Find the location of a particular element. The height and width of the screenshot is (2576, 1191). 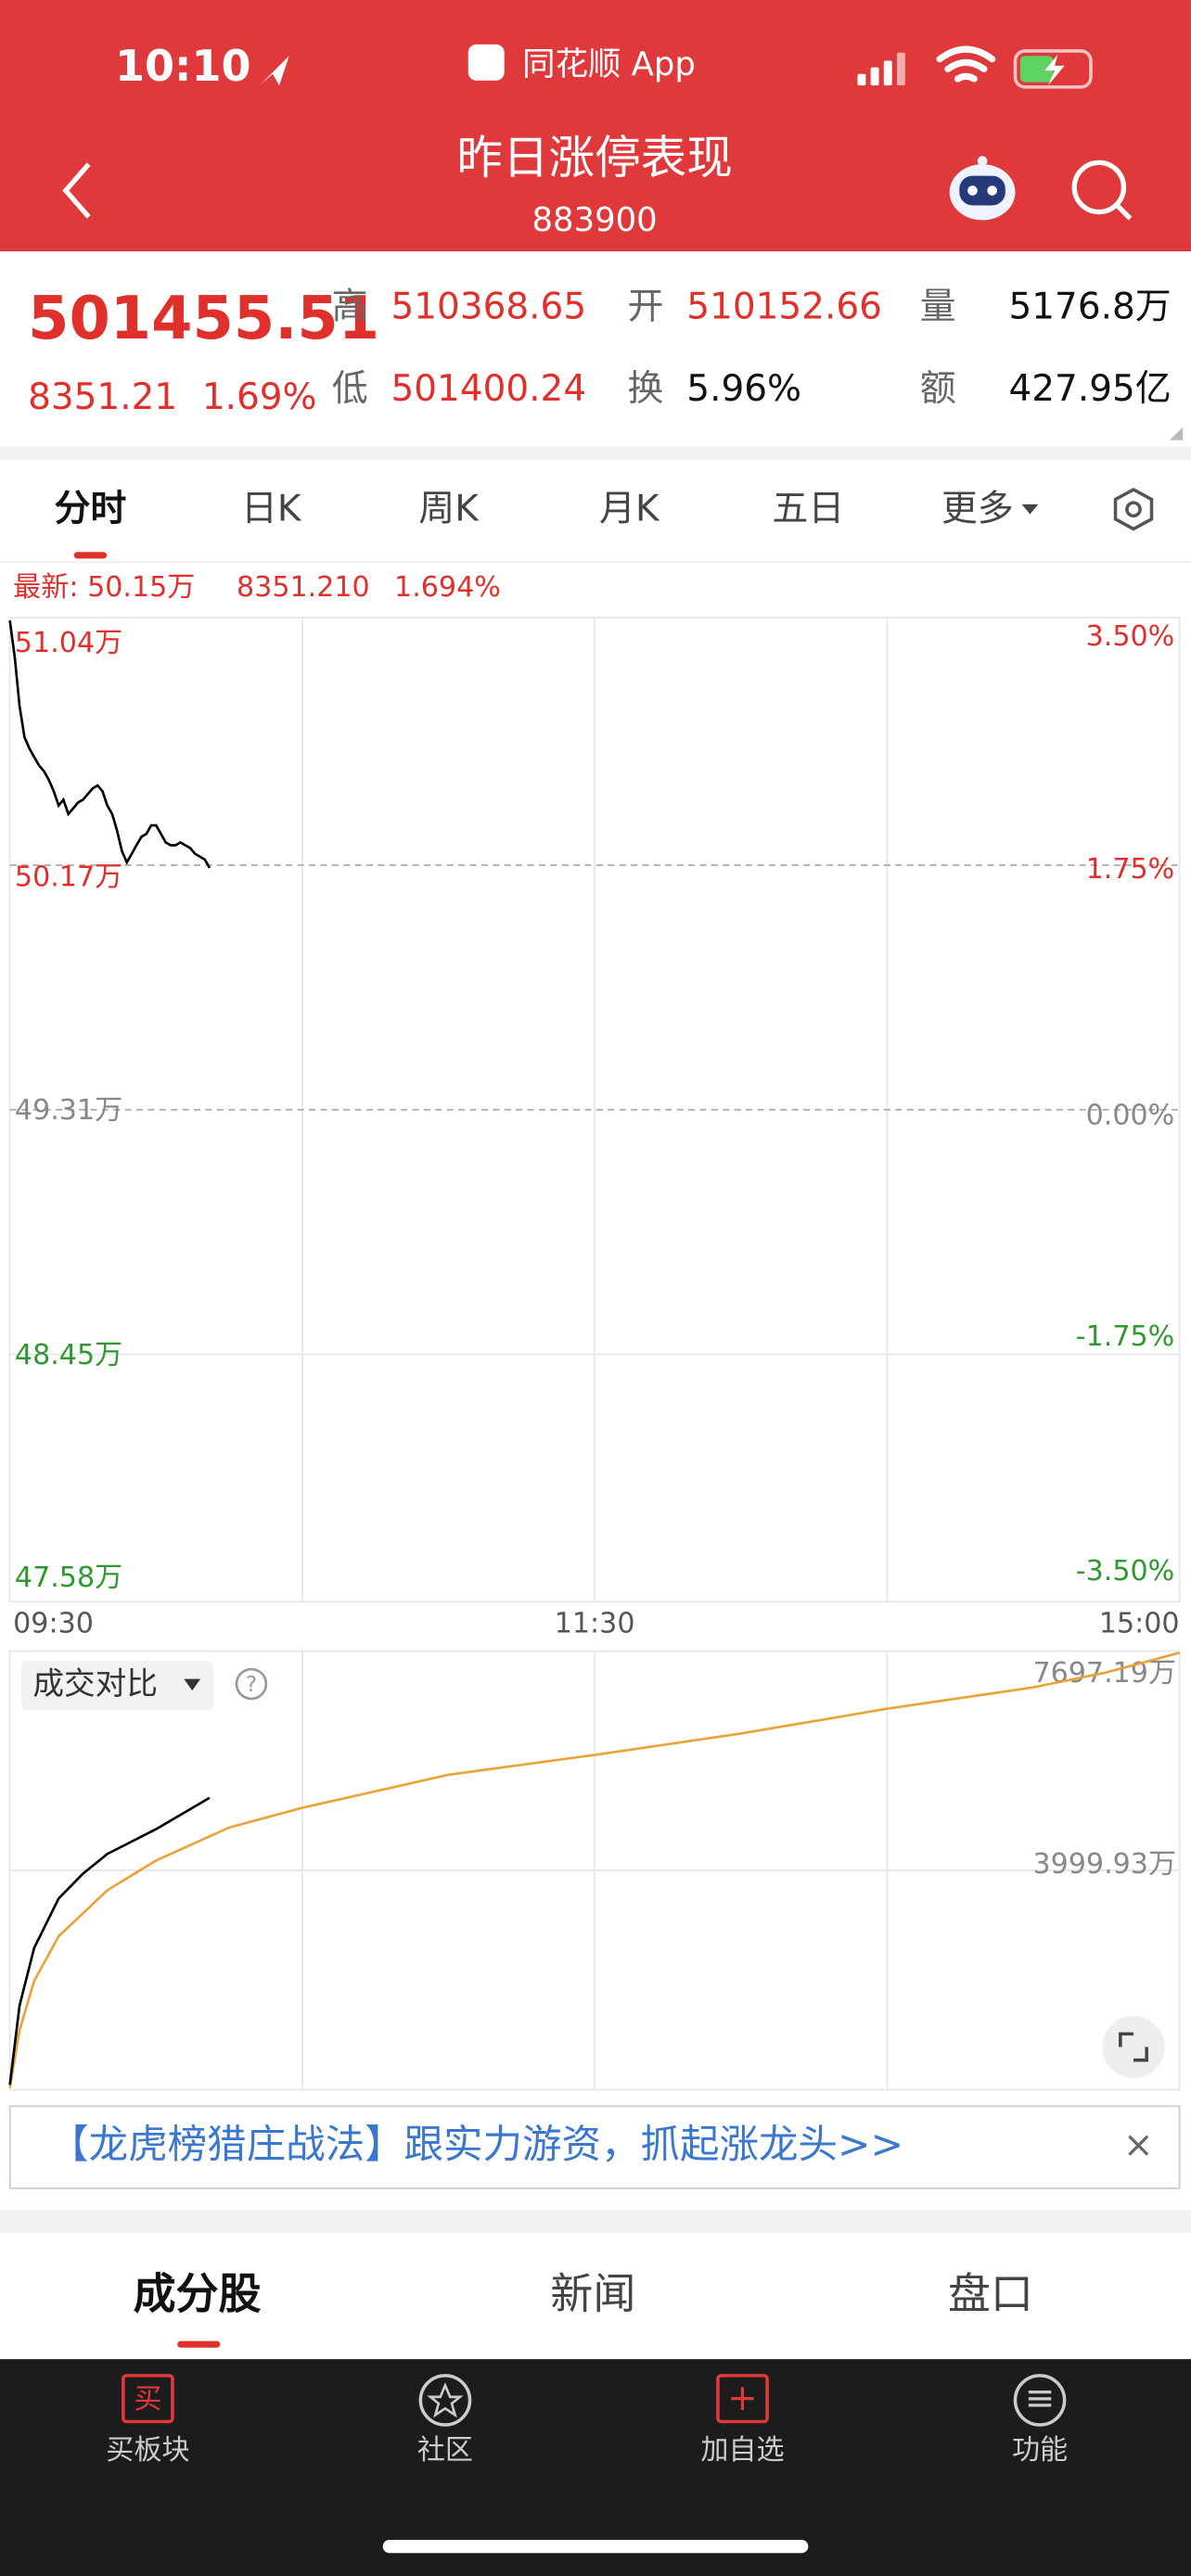

home-indicator is located at coordinates (595, 2547).